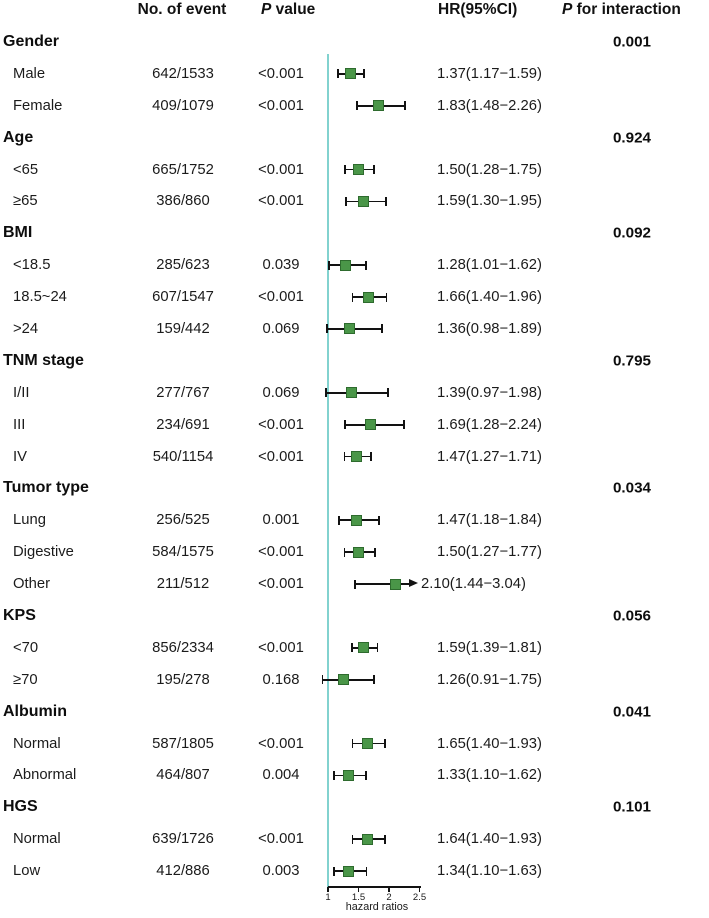 The width and height of the screenshot is (709, 918). I want to click on hr-ci-text: 1.83(1.48−2.26), so click(489, 105).